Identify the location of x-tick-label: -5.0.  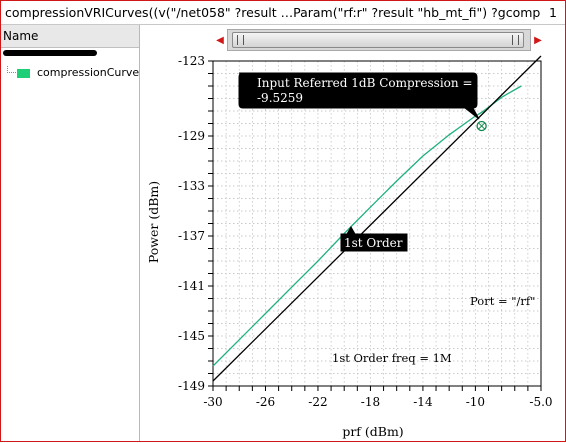
(540, 402).